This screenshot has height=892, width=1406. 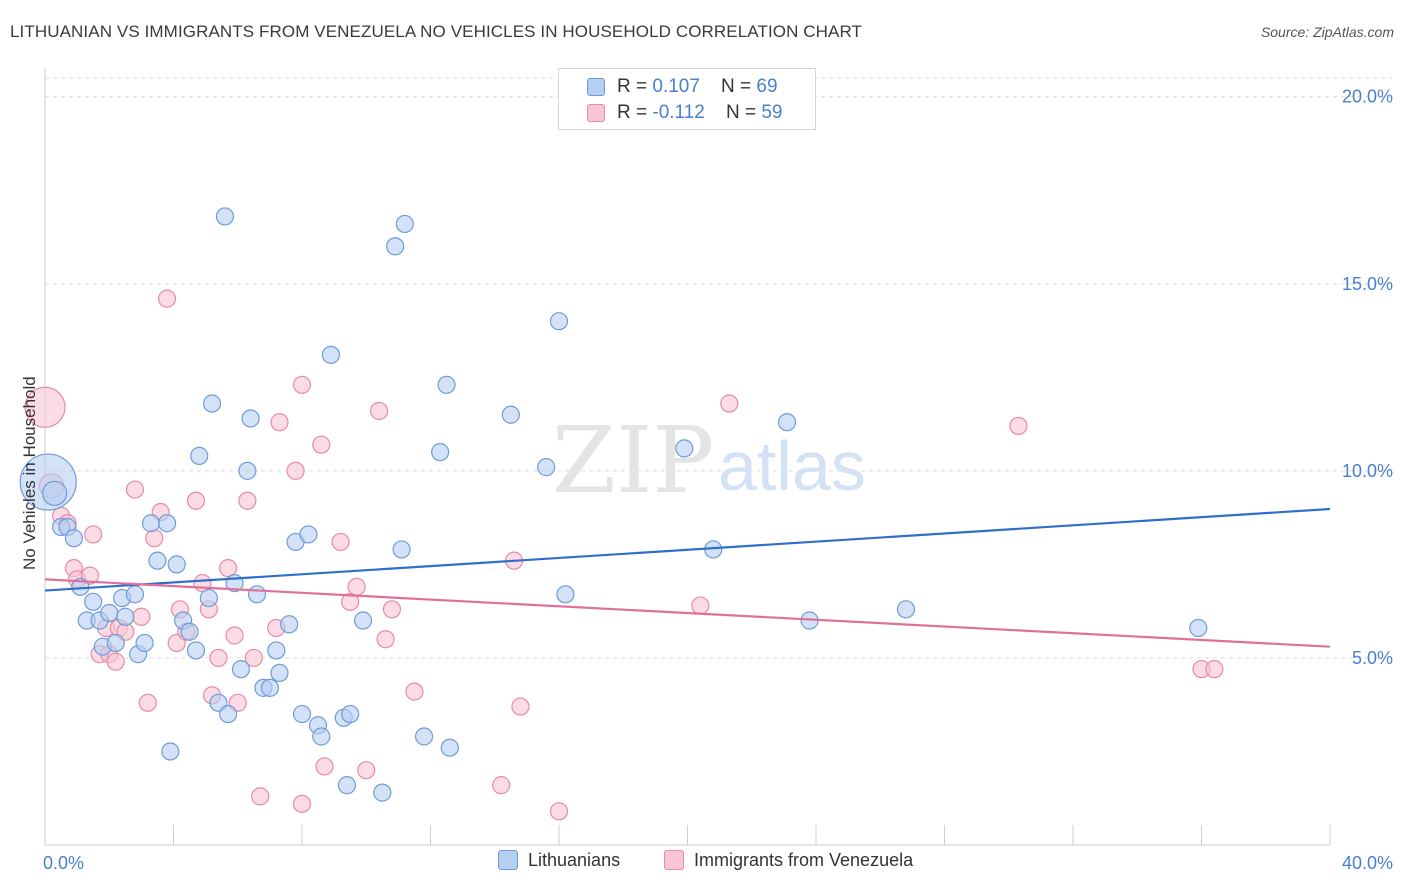 I want to click on r-value: -0.112, so click(x=678, y=112).